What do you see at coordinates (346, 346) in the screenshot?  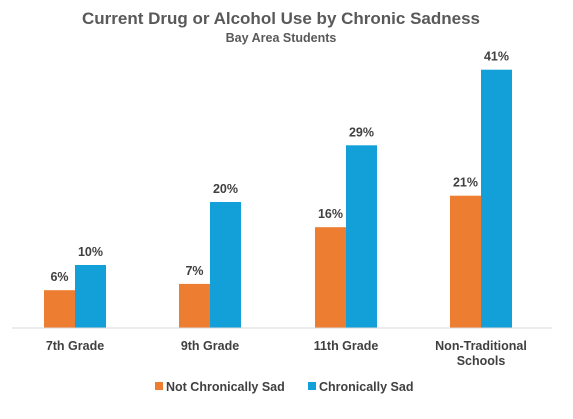 I see `x-tick-label: 11th Grade` at bounding box center [346, 346].